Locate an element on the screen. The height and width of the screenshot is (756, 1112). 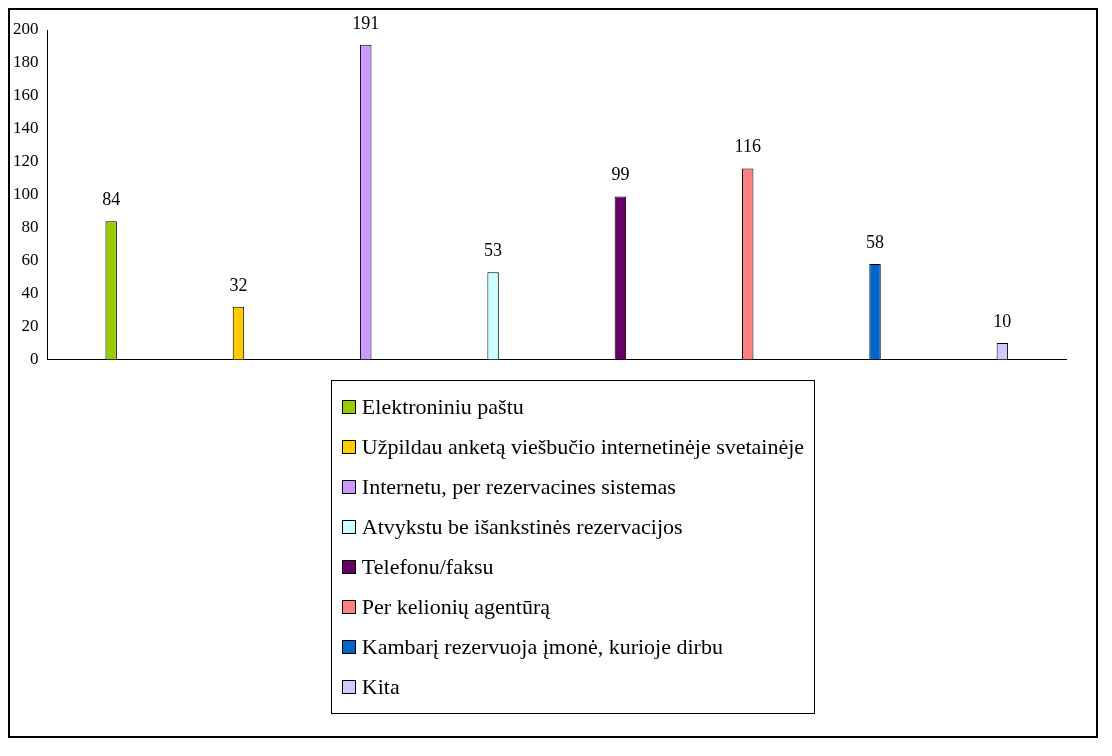
y-tick-label: 100 is located at coordinates (26, 194).